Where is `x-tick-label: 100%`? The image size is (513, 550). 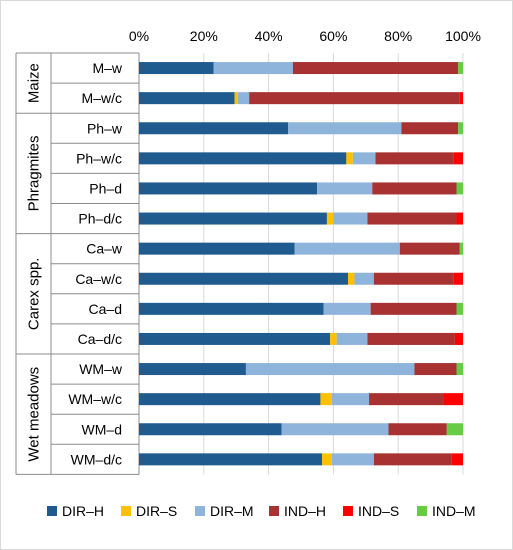
x-tick-label: 100% is located at coordinates (463, 36).